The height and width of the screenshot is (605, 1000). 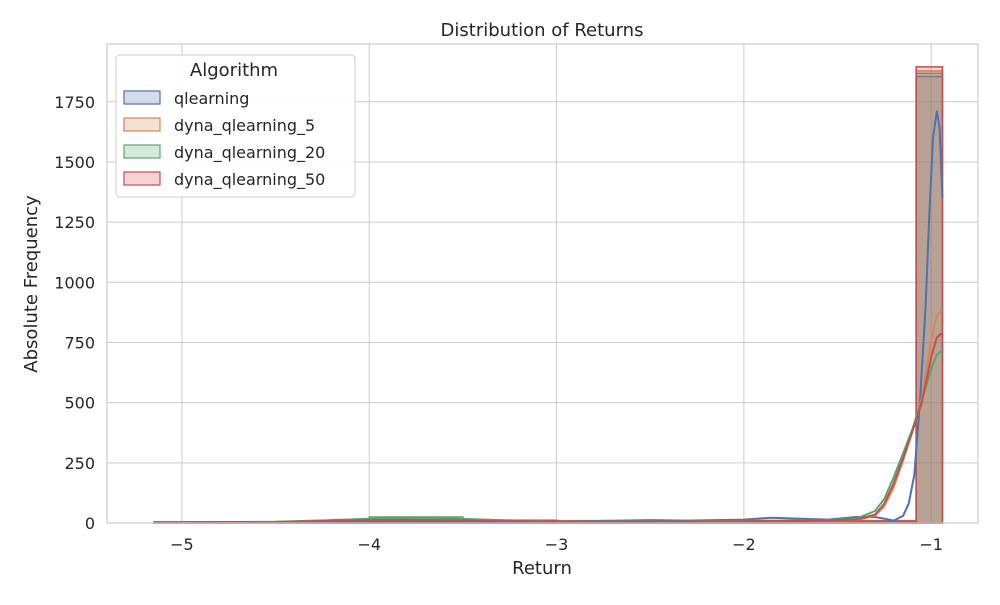 I want to click on x-tick-label: −5, so click(x=182, y=544).